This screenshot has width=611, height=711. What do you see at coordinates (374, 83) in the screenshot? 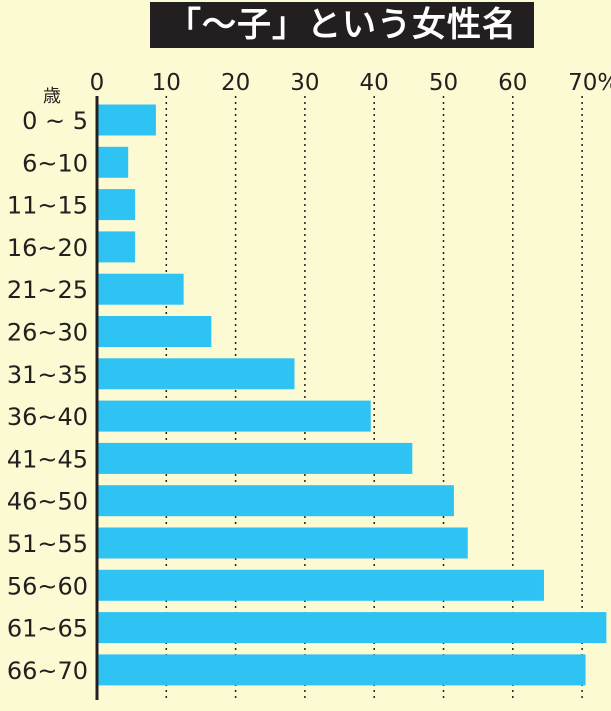
I see `x-tick-label: 40` at bounding box center [374, 83].